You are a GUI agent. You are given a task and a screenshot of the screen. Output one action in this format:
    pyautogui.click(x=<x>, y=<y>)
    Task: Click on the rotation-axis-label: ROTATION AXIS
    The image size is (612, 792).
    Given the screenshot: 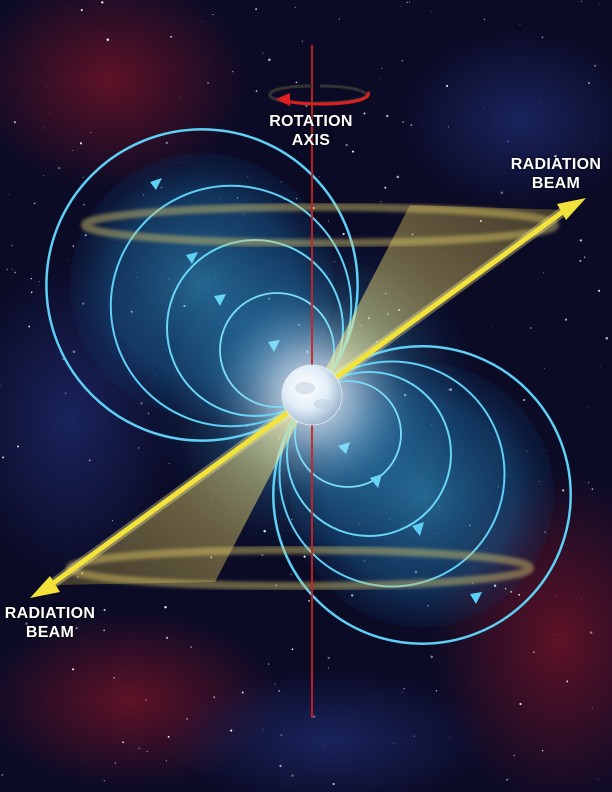 What is the action you would take?
    pyautogui.click(x=311, y=131)
    